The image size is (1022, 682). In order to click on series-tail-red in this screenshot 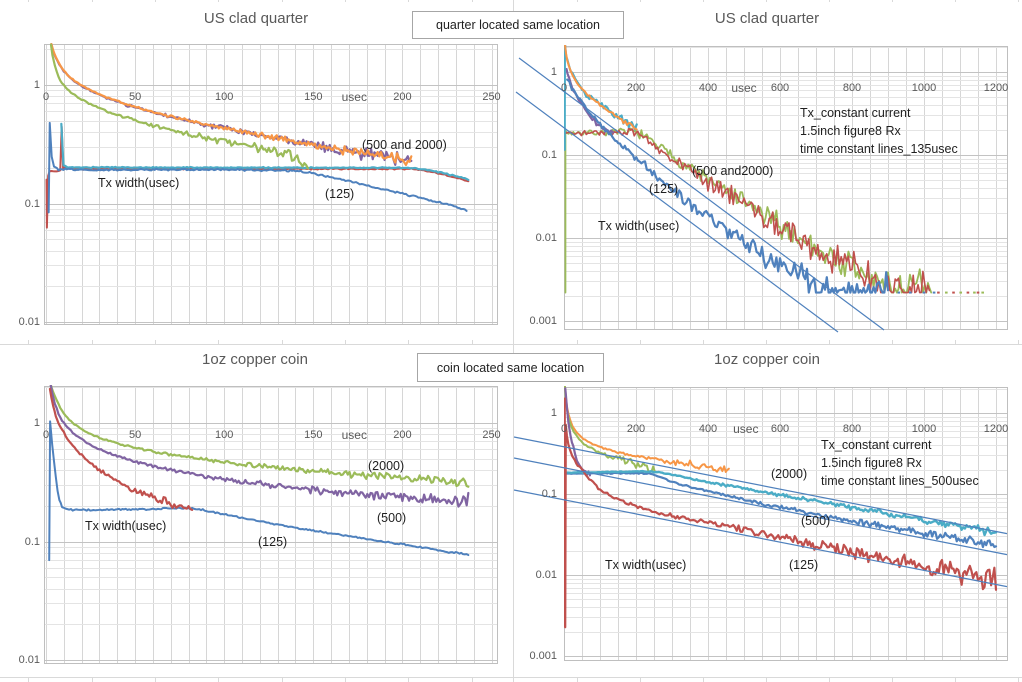, I will do `click(748, 210)`.